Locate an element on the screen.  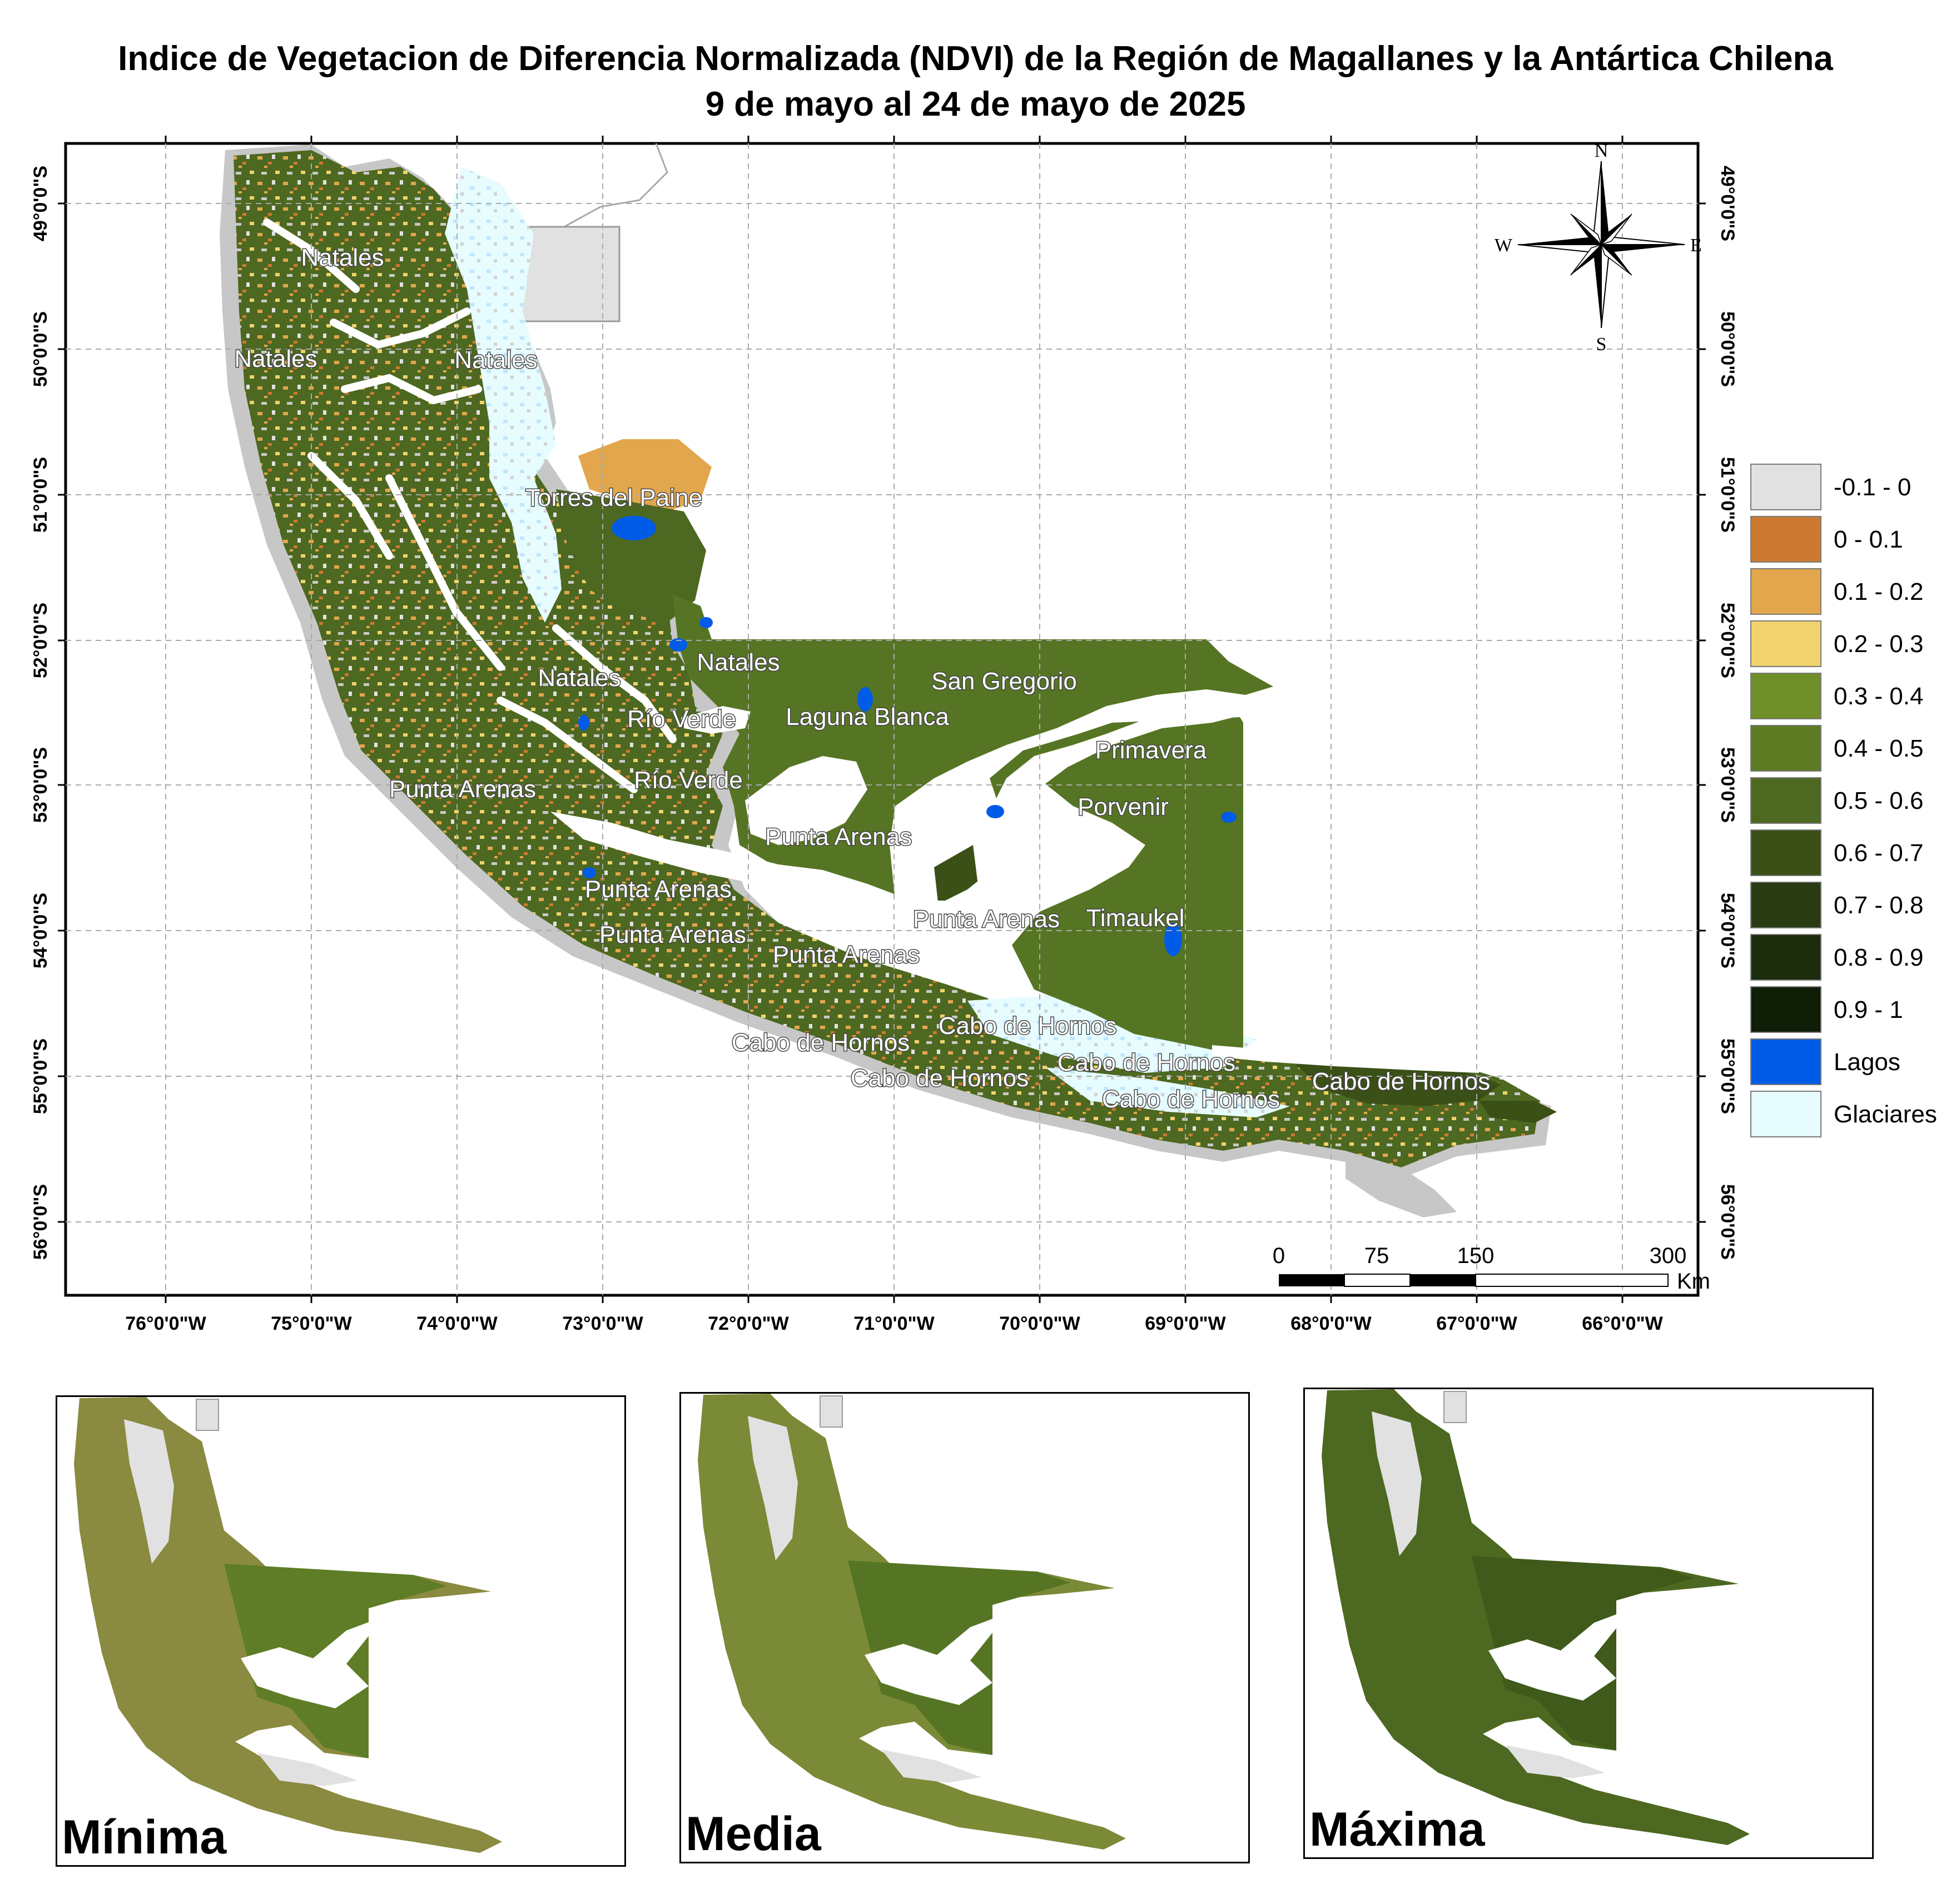
lat-tick-label-left: 56°0'0"S is located at coordinates (40, 1222).